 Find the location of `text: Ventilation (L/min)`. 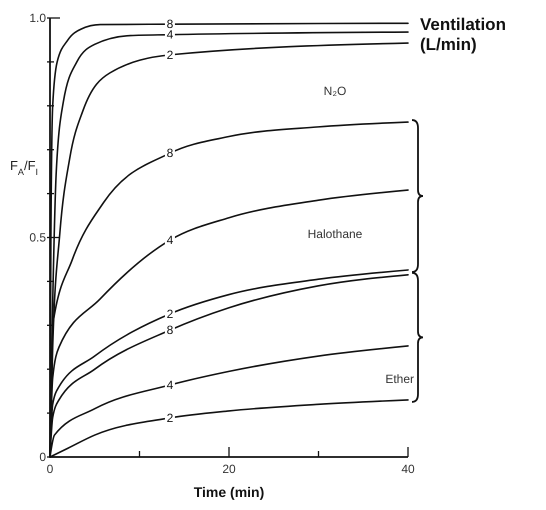

text: Ventilation (L/min) is located at coordinates (463, 34).